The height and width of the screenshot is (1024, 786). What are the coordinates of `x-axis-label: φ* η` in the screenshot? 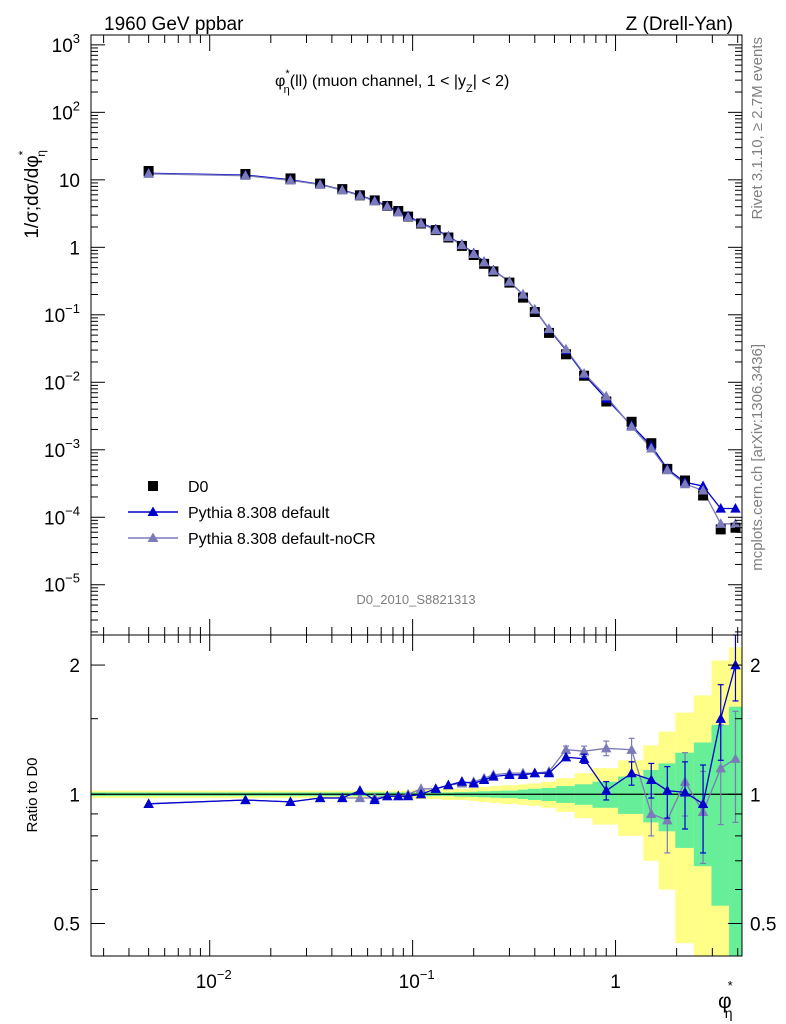 It's located at (725, 999).